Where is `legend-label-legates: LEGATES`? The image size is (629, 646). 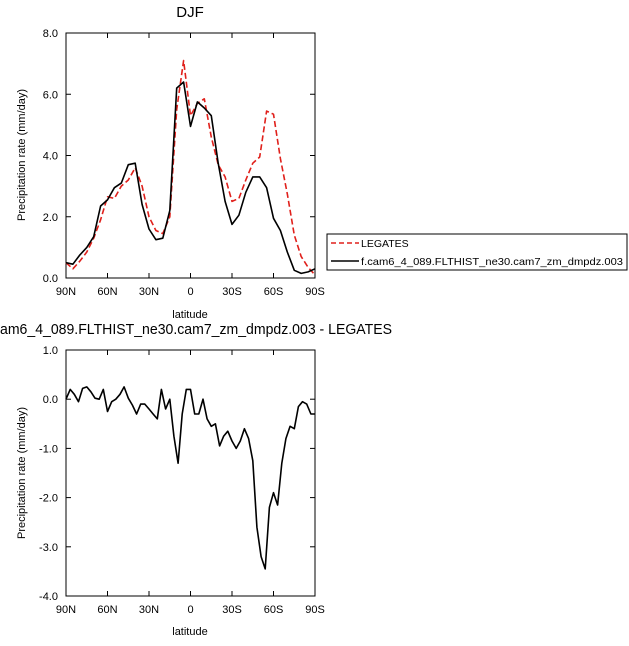 legend-label-legates: LEGATES is located at coordinates (385, 244).